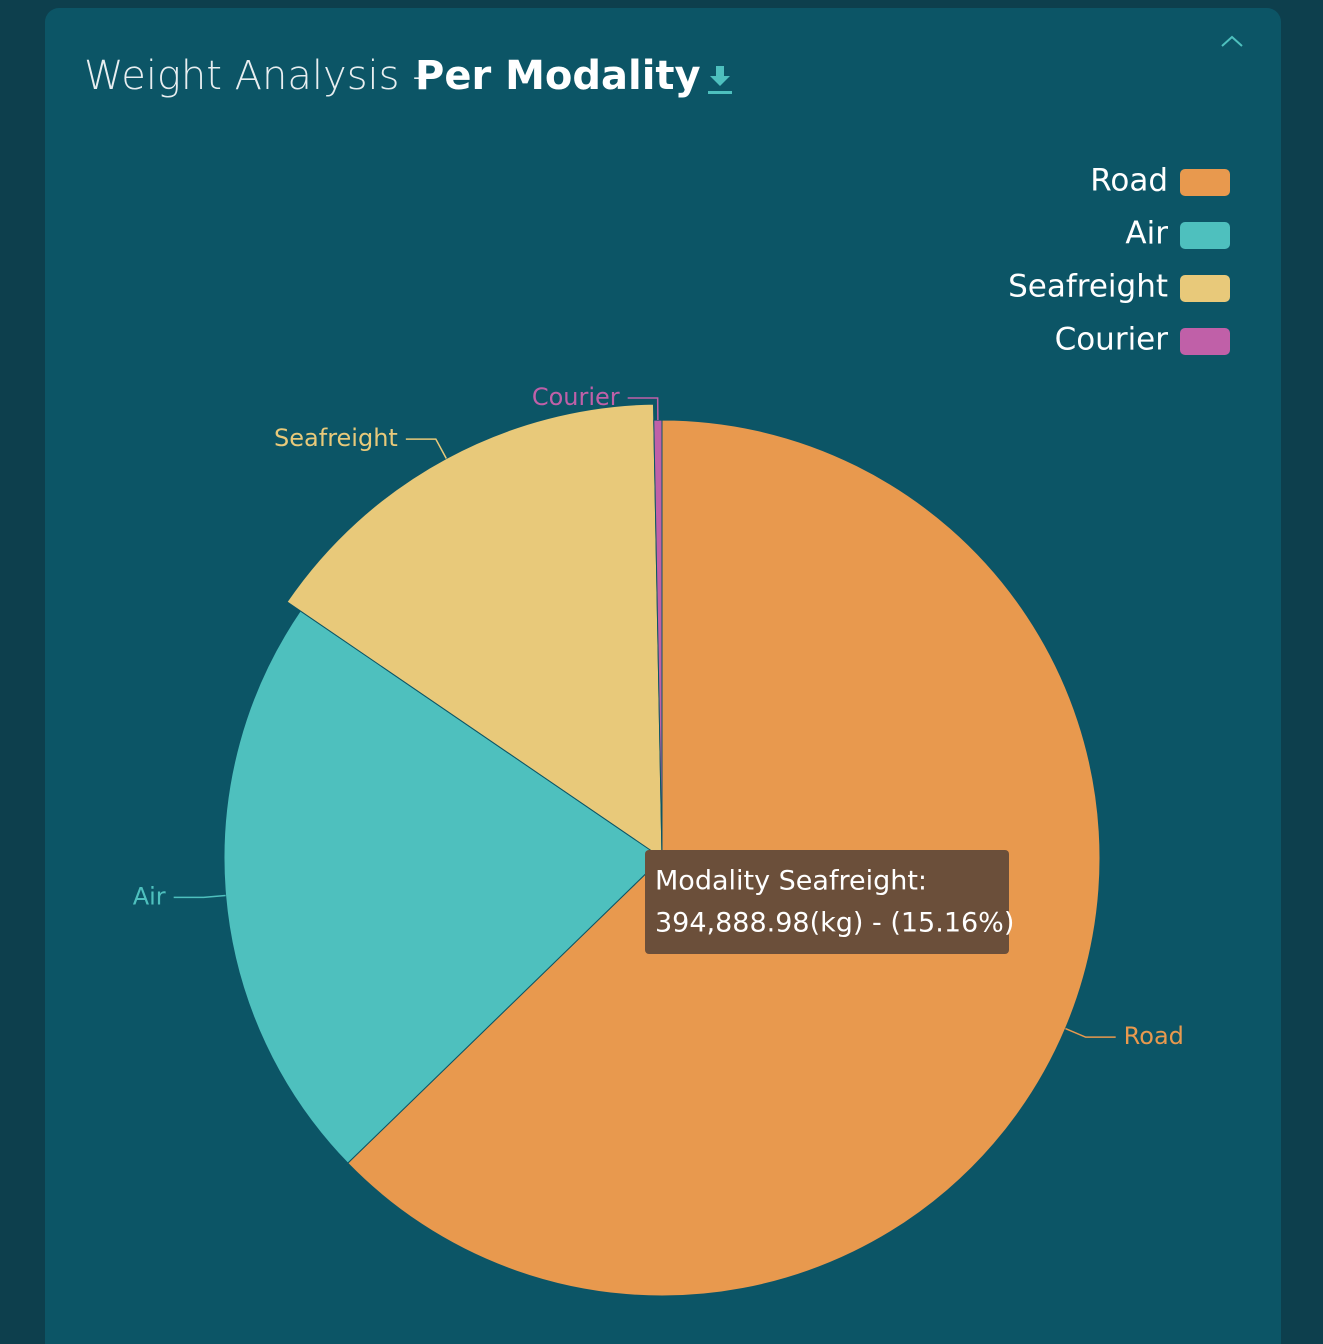 This screenshot has width=1323, height=1344. I want to click on slice-label: Seafreight, so click(336, 438).